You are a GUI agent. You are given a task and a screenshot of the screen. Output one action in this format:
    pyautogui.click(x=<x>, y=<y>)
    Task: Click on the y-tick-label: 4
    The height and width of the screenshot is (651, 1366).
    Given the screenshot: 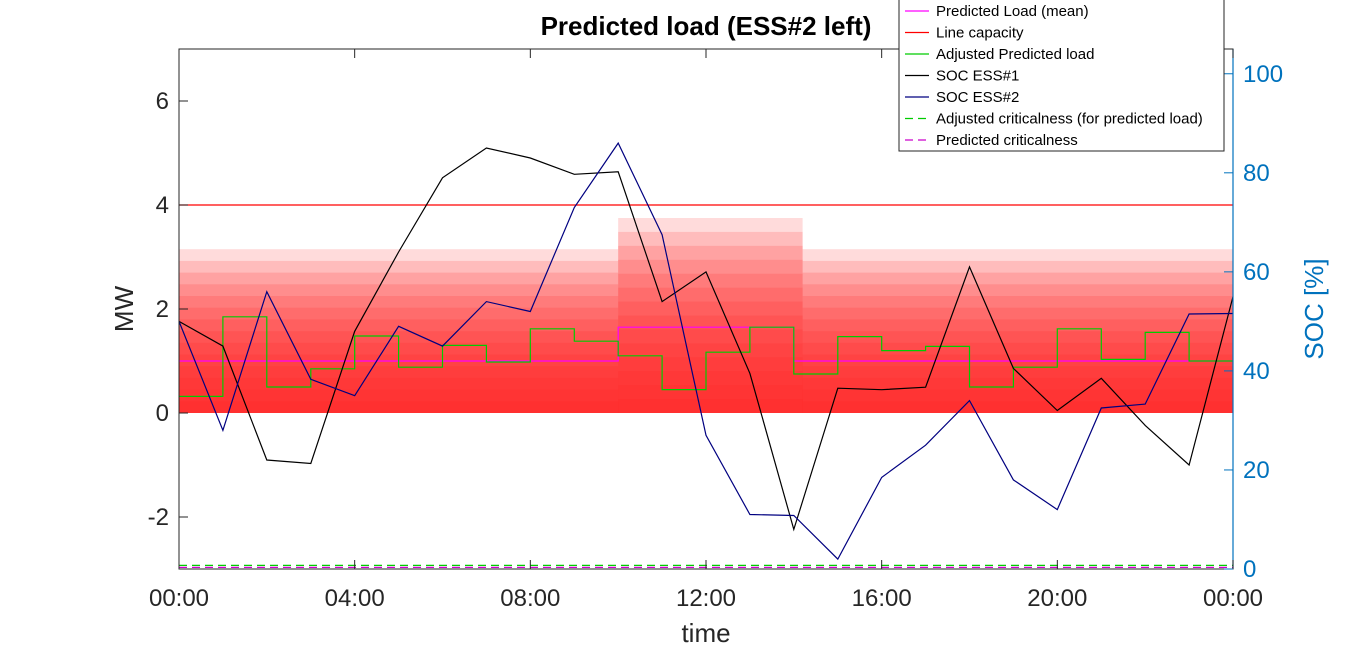 What is the action you would take?
    pyautogui.click(x=162, y=205)
    